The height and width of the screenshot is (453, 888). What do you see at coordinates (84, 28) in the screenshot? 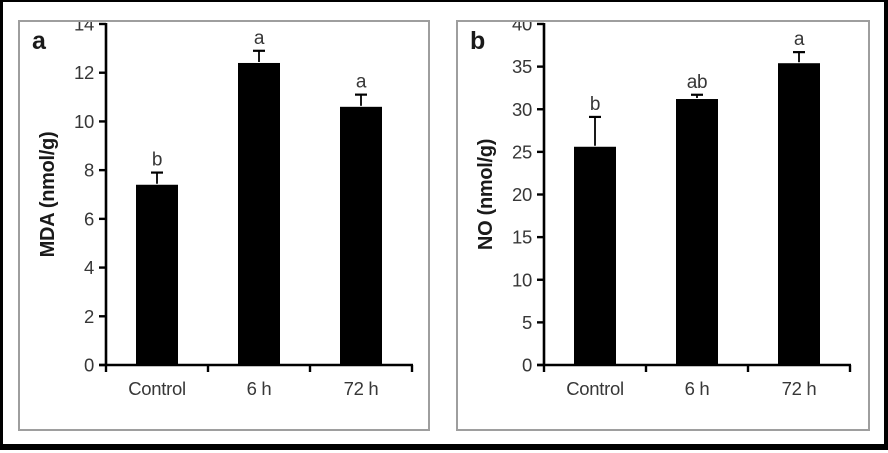
I see `y-tick-label: 14` at bounding box center [84, 28].